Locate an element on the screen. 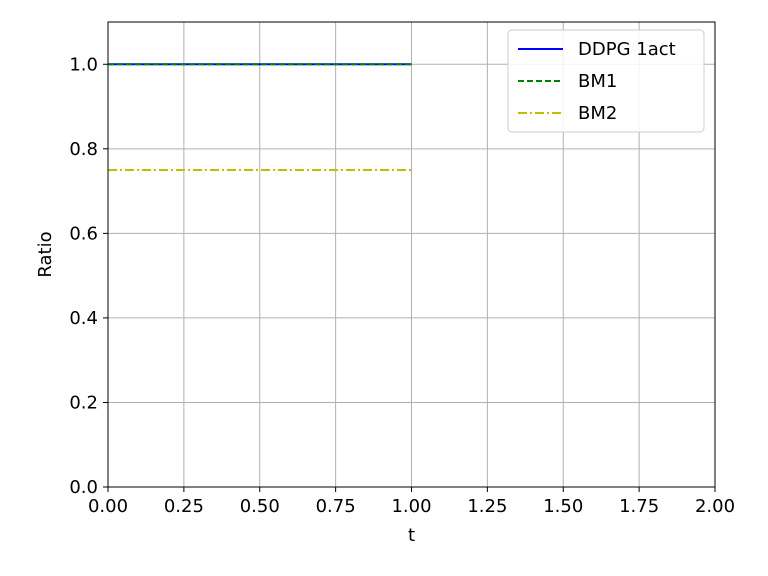  legend-box is located at coordinates (606, 81).